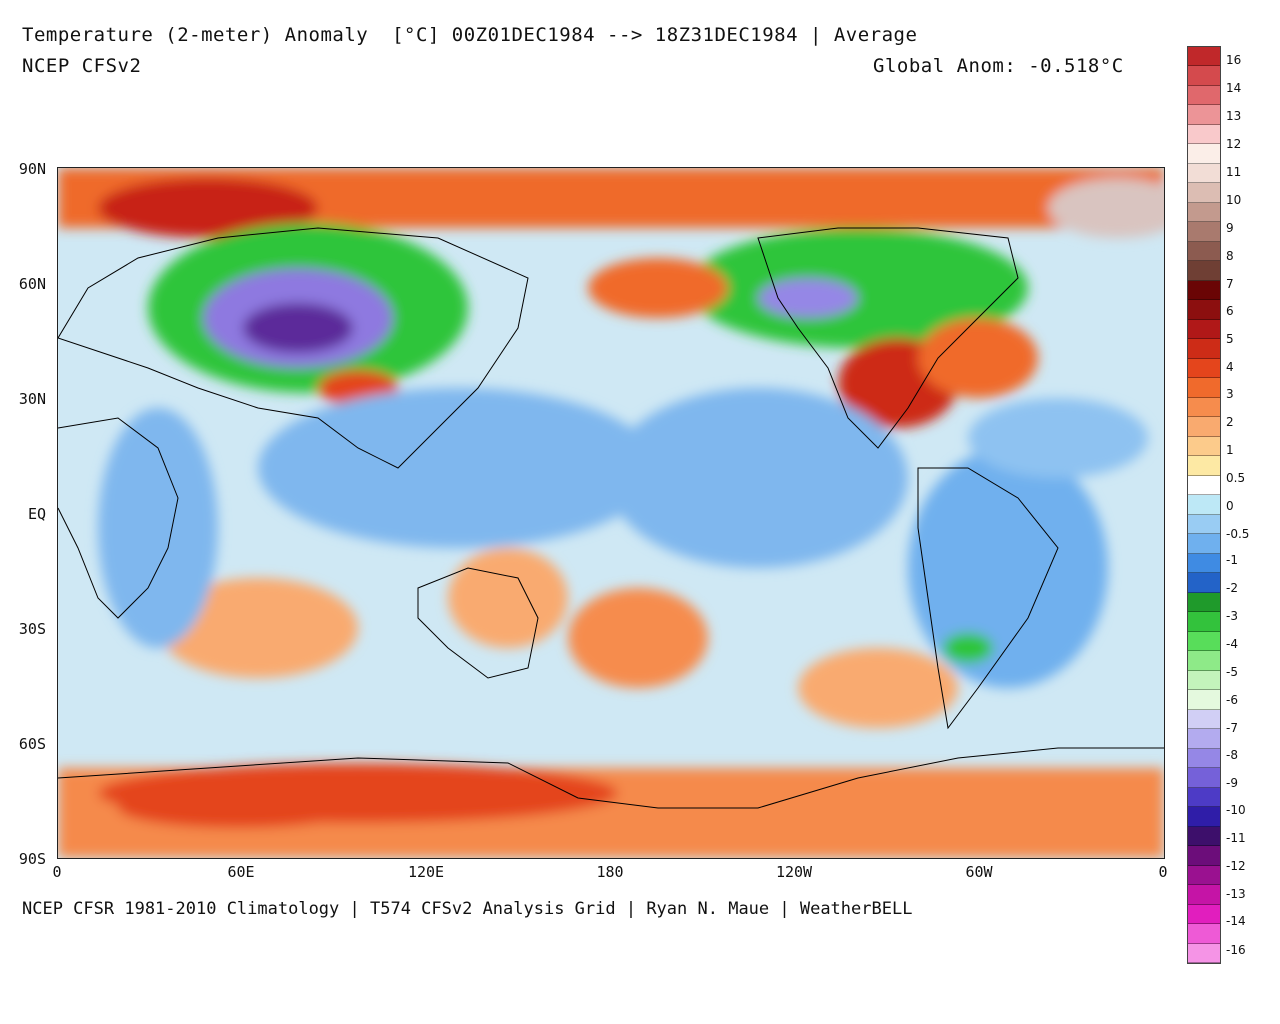 The image size is (1280, 1024). What do you see at coordinates (1230, 450) in the screenshot?
I see `color-scale-label: 1` at bounding box center [1230, 450].